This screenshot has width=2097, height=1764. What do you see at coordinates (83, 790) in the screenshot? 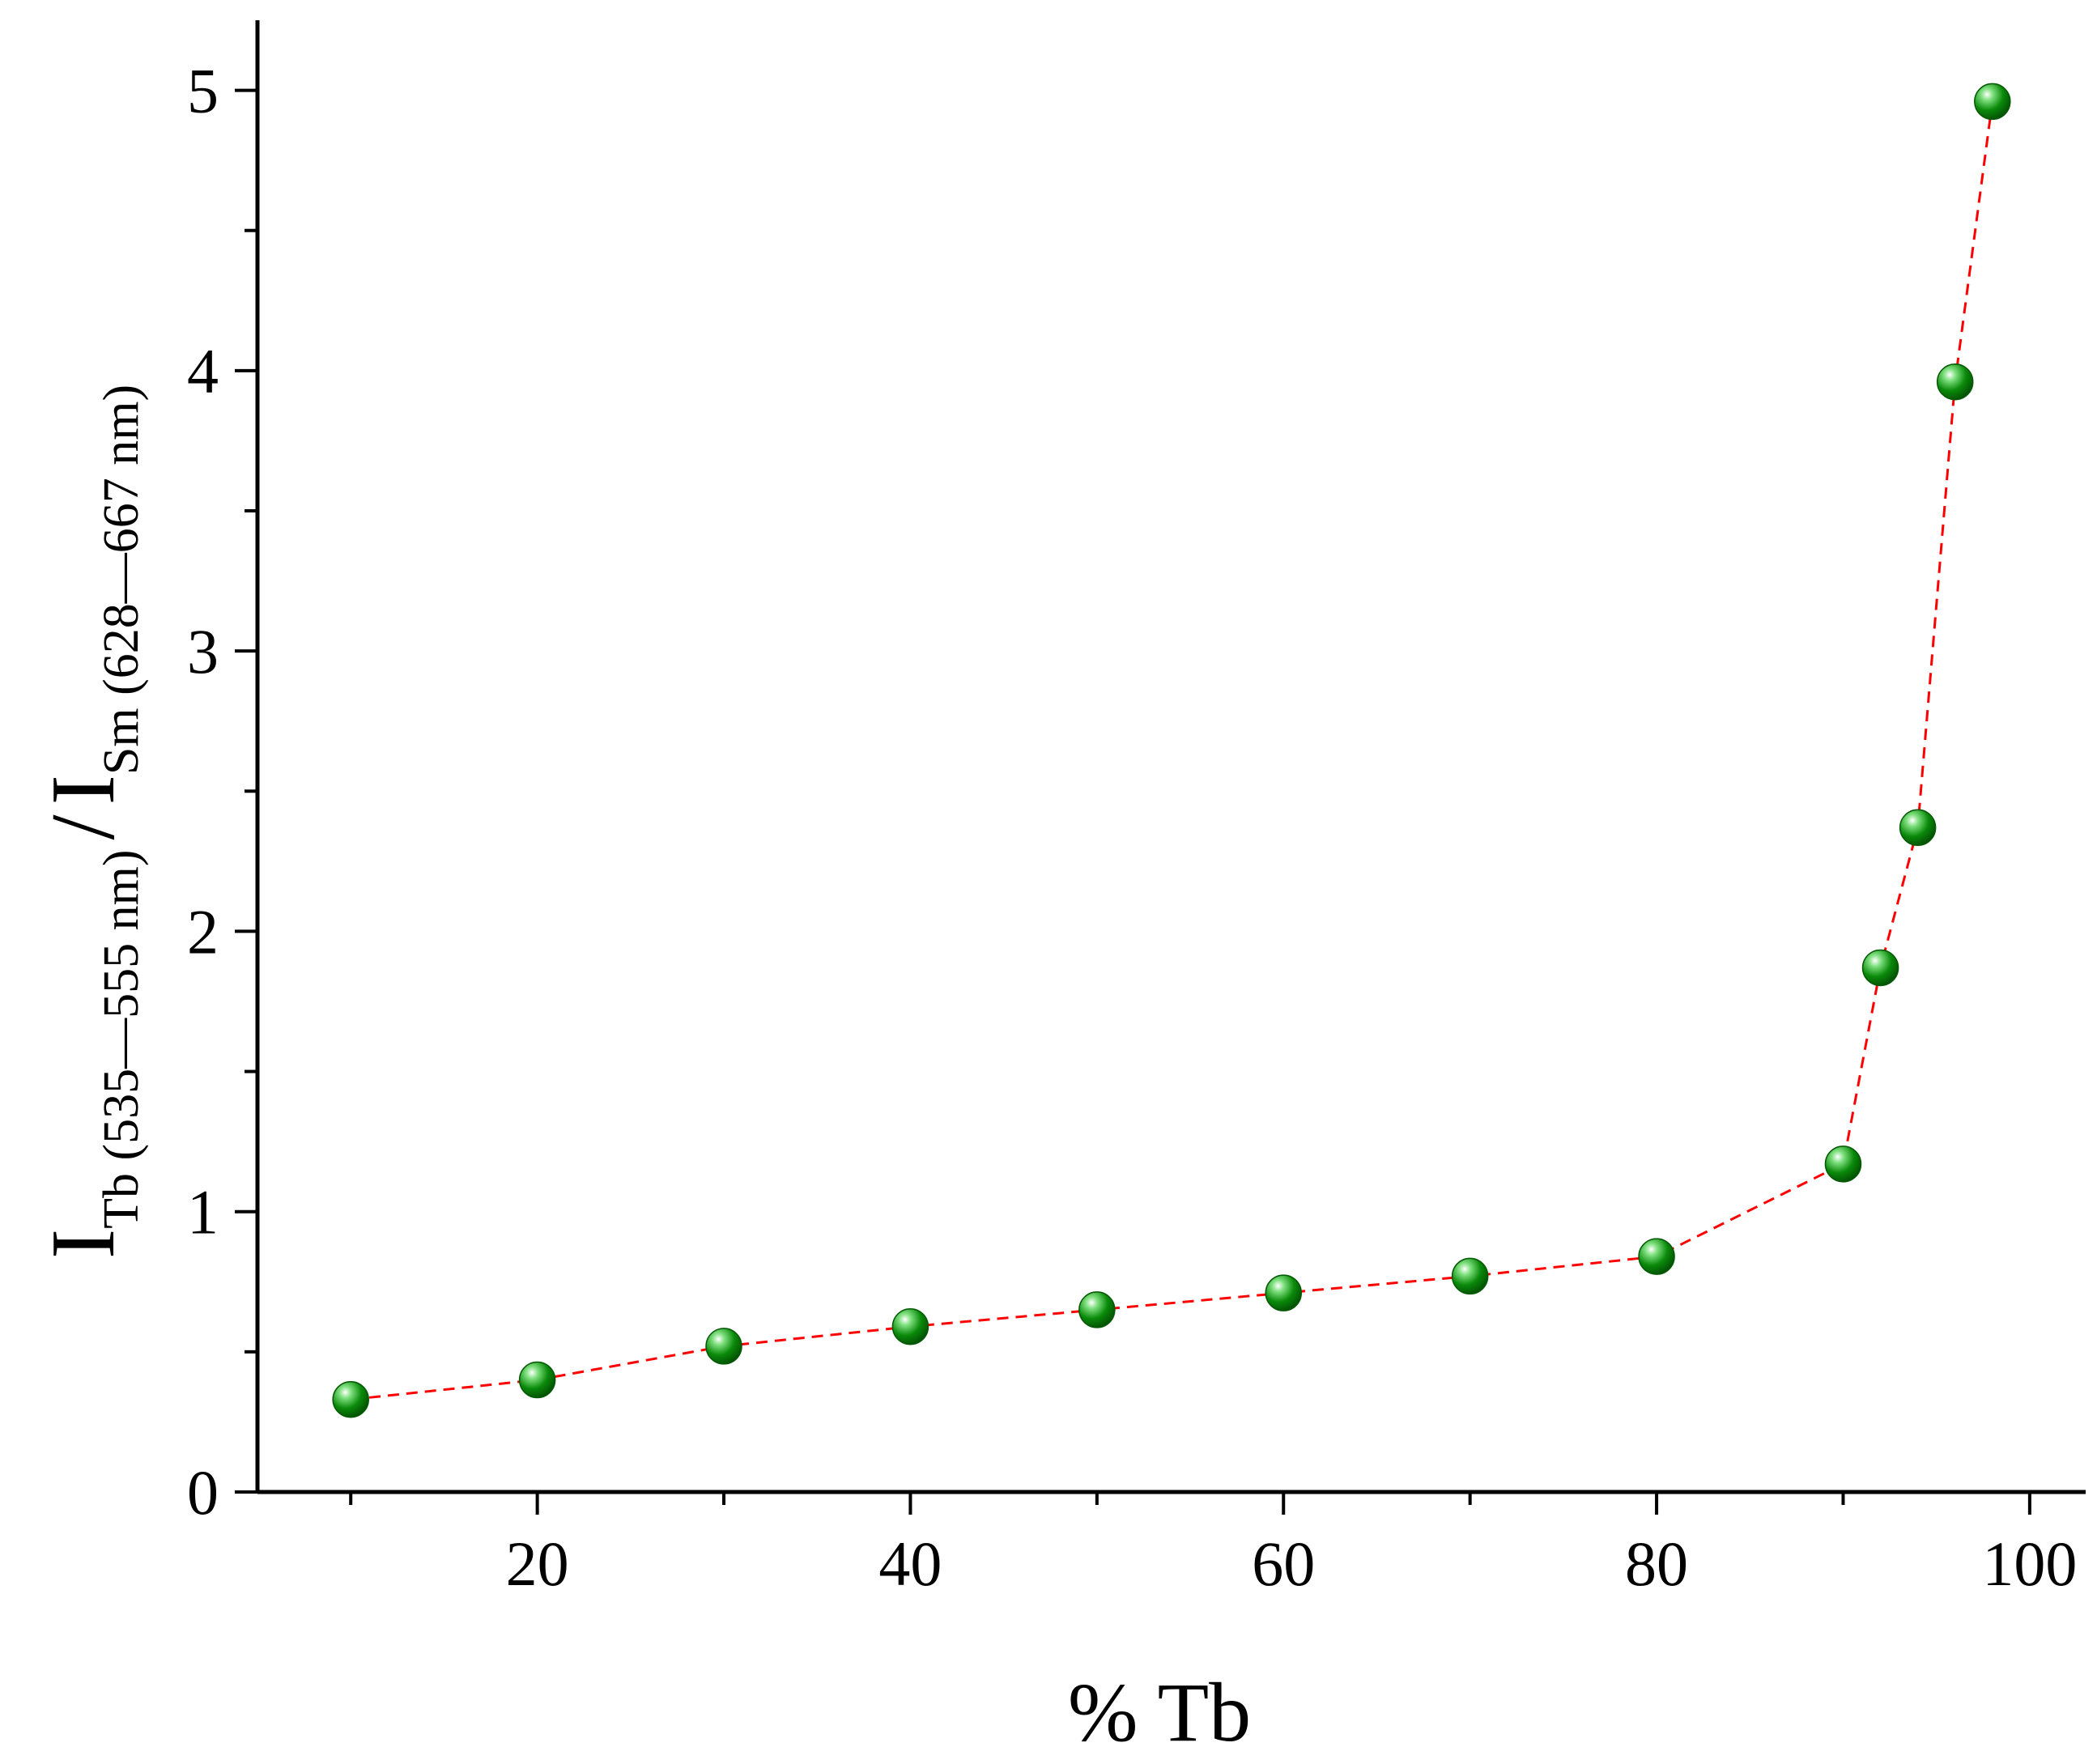
I see `y-title-main-2: I` at bounding box center [83, 790].